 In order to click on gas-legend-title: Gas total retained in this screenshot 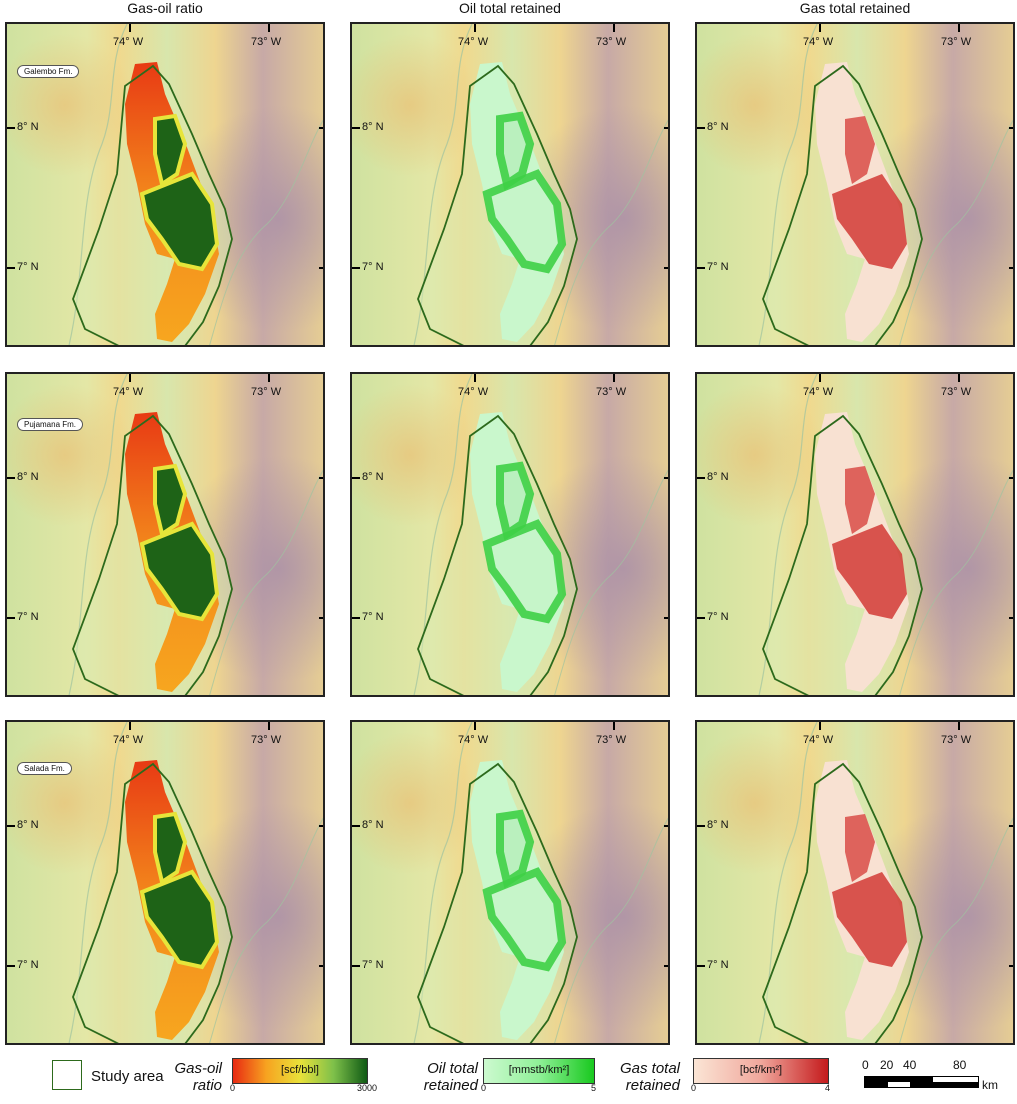, I will do `click(640, 1077)`.